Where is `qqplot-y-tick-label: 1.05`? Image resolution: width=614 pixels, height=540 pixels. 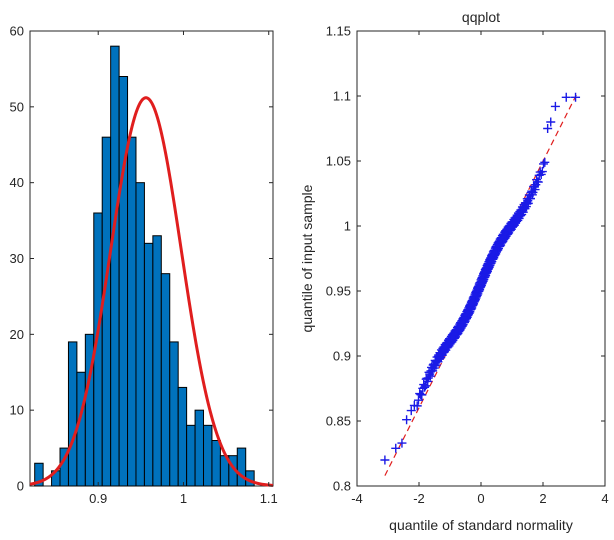
qqplot-y-tick-label: 1.05 is located at coordinates (338, 161).